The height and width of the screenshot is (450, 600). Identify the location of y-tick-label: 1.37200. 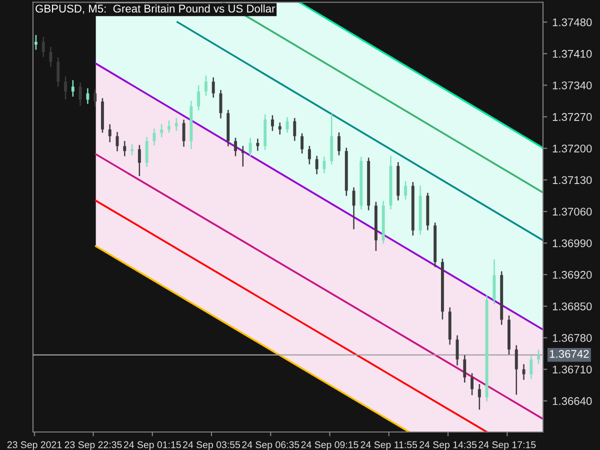
(572, 148).